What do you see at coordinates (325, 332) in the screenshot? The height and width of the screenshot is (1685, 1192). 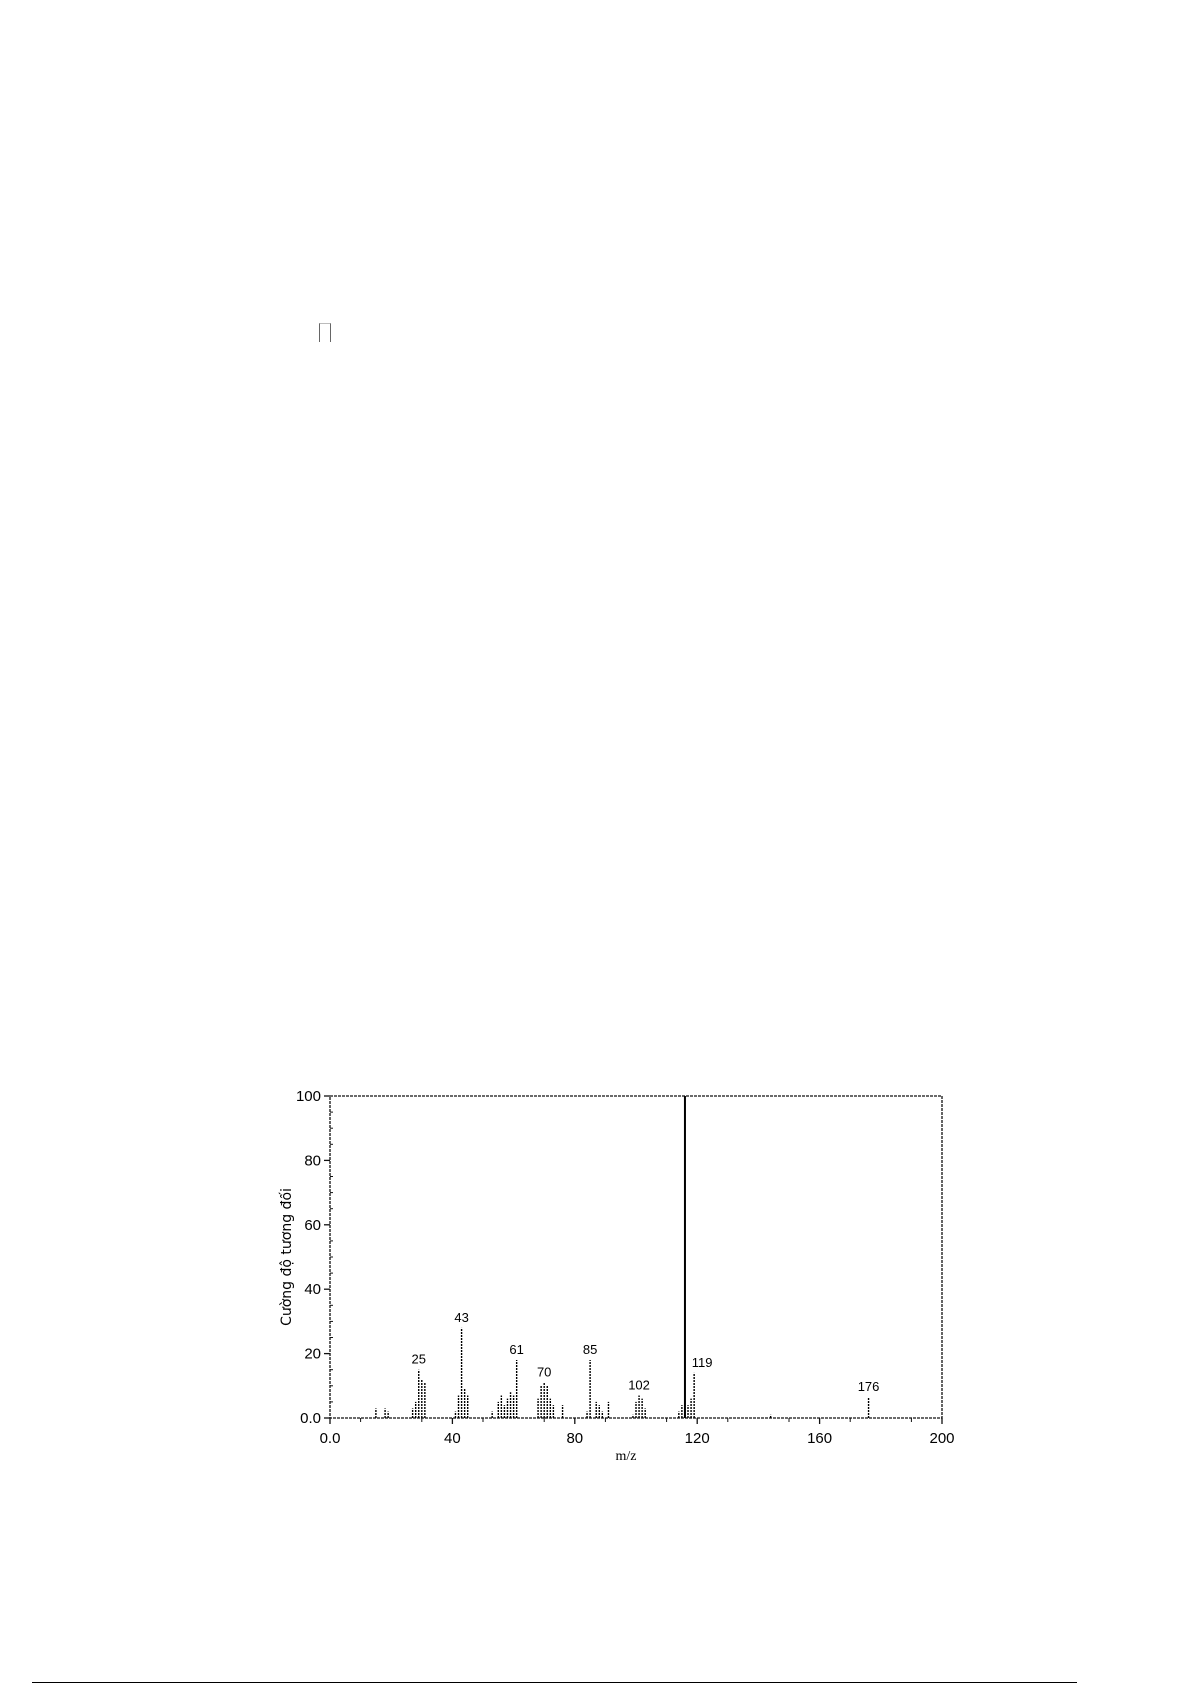 I see `missing-character-box` at bounding box center [325, 332].